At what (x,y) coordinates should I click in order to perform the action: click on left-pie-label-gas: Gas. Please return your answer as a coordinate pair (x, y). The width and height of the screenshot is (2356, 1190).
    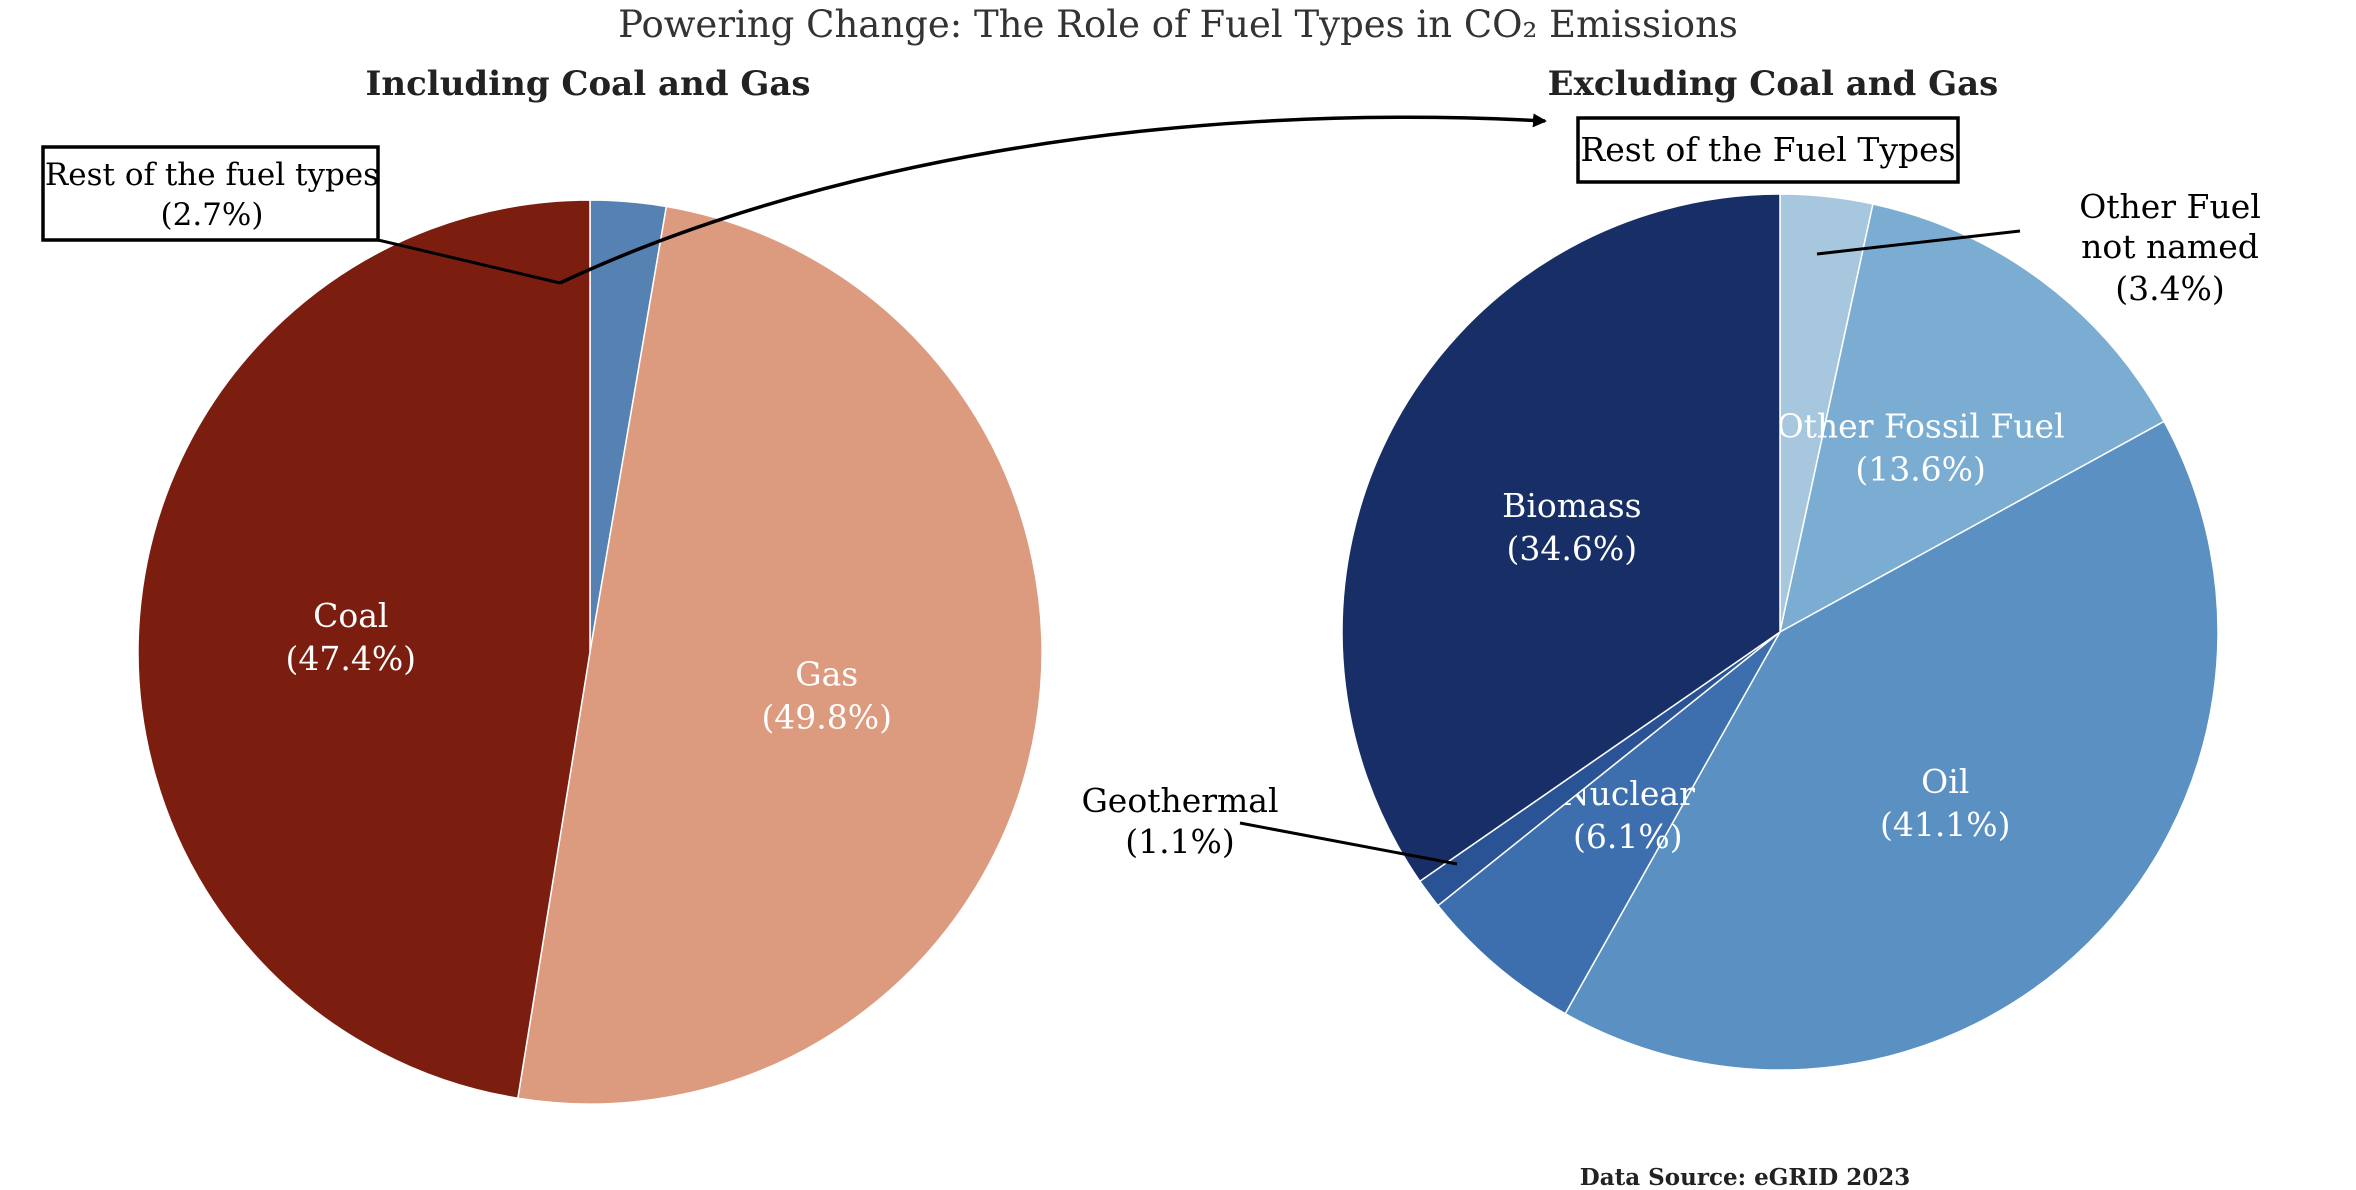
    Looking at the image, I should click on (826, 673).